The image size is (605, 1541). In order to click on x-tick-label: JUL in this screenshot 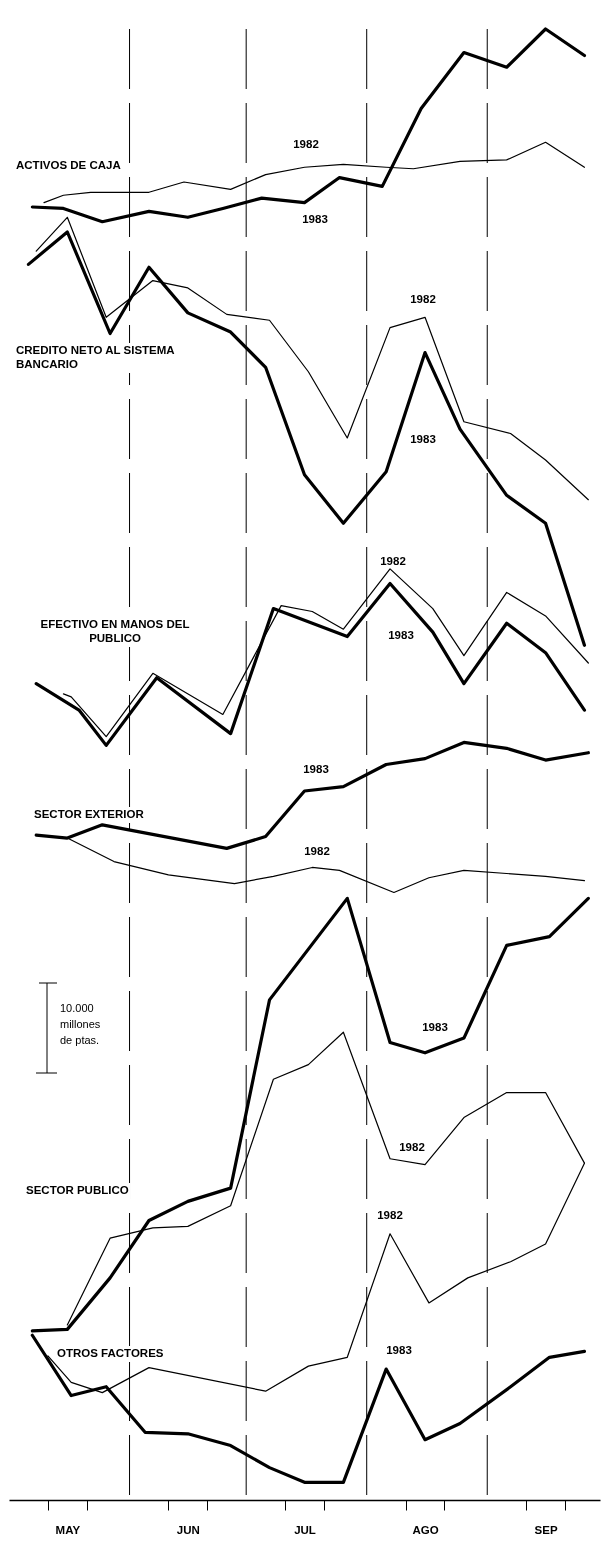, I will do `click(305, 1529)`.